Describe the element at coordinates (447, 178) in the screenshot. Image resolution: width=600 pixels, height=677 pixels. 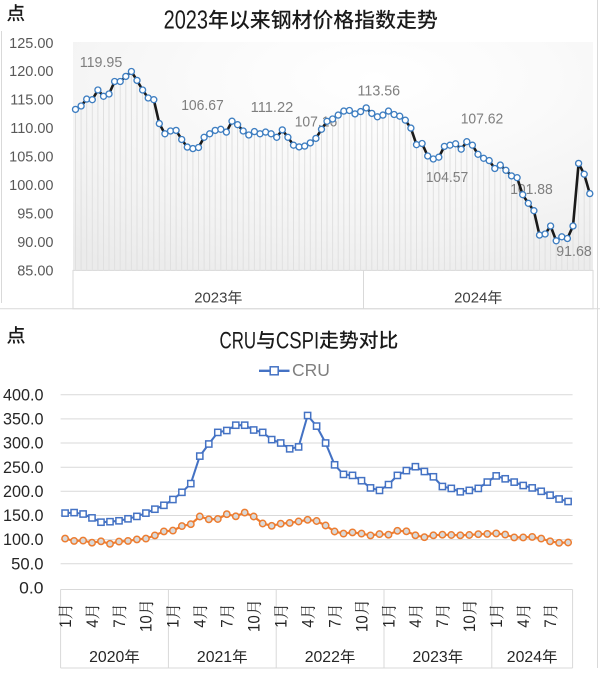
I see `svg-text: 104.57` at that location.